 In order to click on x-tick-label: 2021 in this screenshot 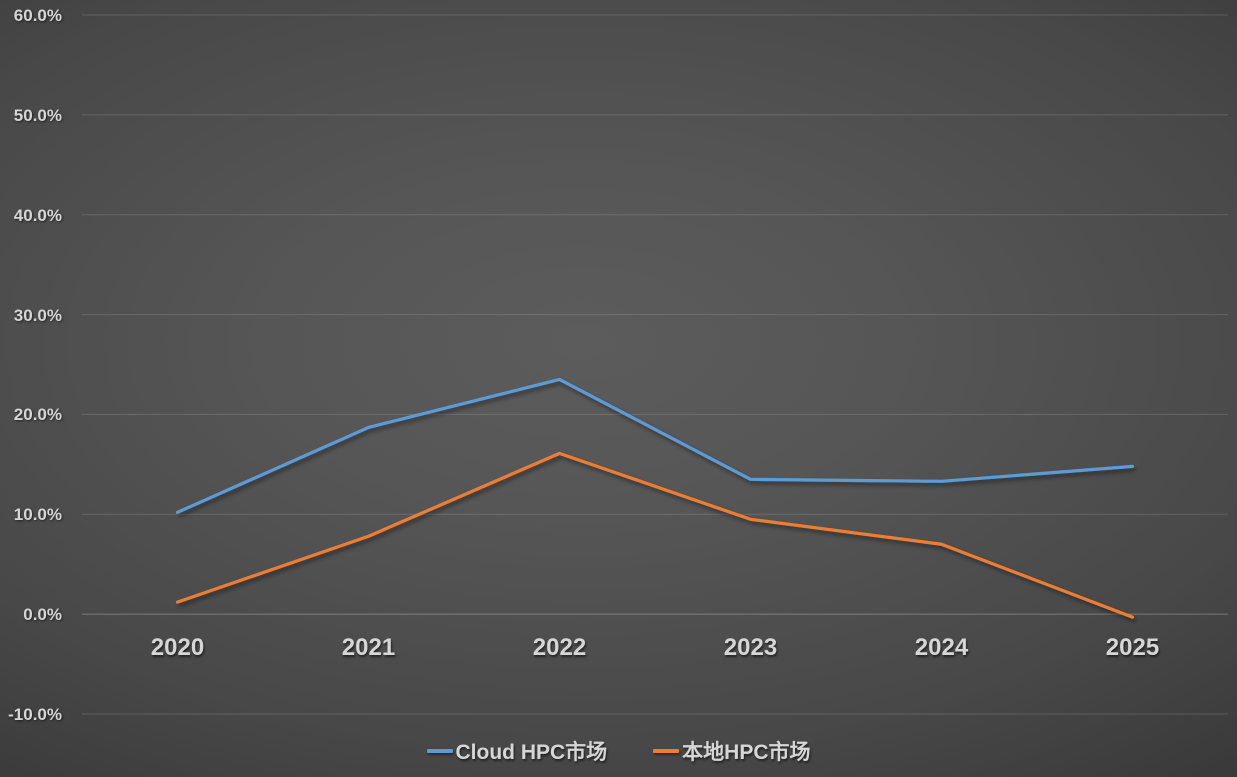, I will do `click(368, 647)`.